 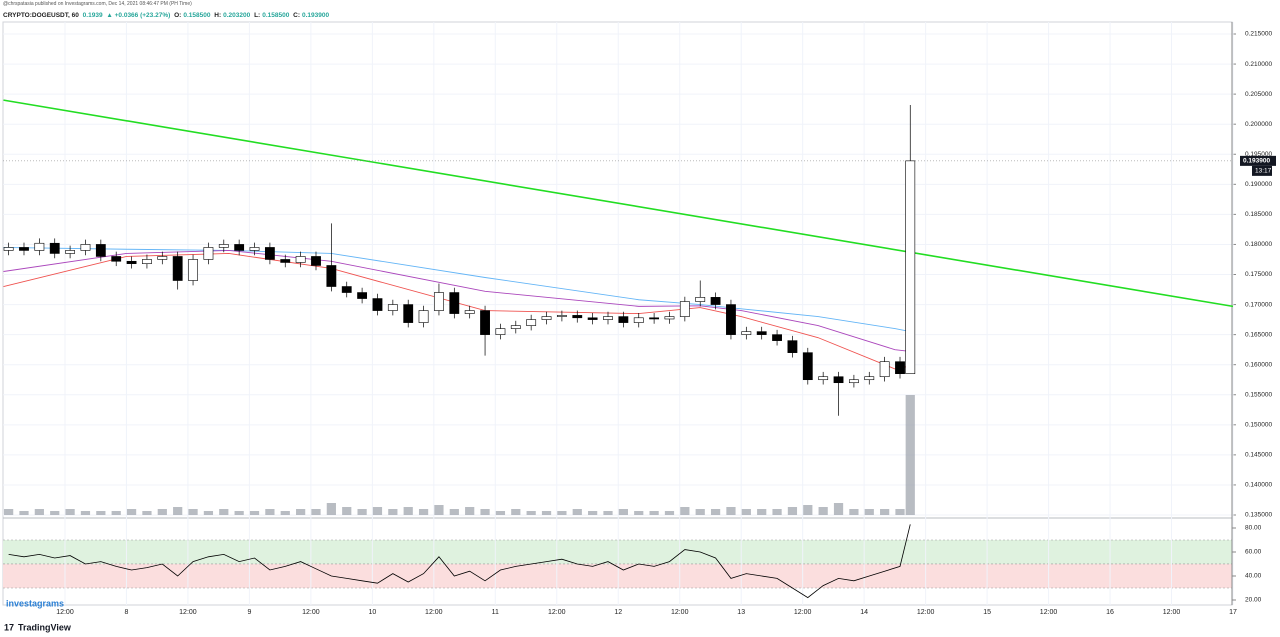 I want to click on moving-average, so click(x=457, y=289).